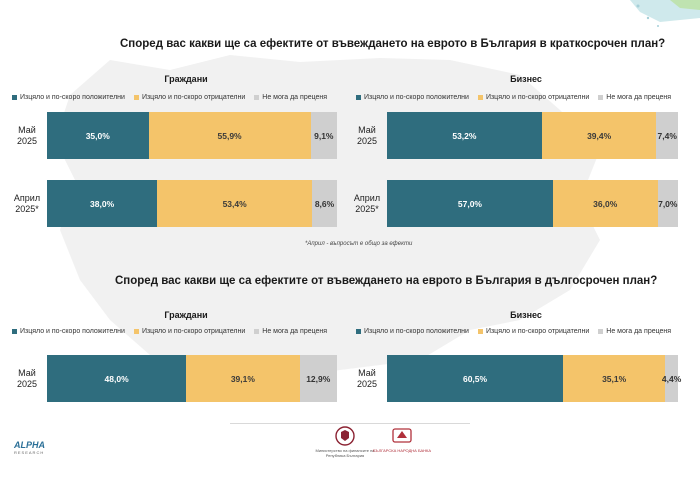 This screenshot has width=700, height=485. I want to click on data-label: 35,0%, so click(97, 135).